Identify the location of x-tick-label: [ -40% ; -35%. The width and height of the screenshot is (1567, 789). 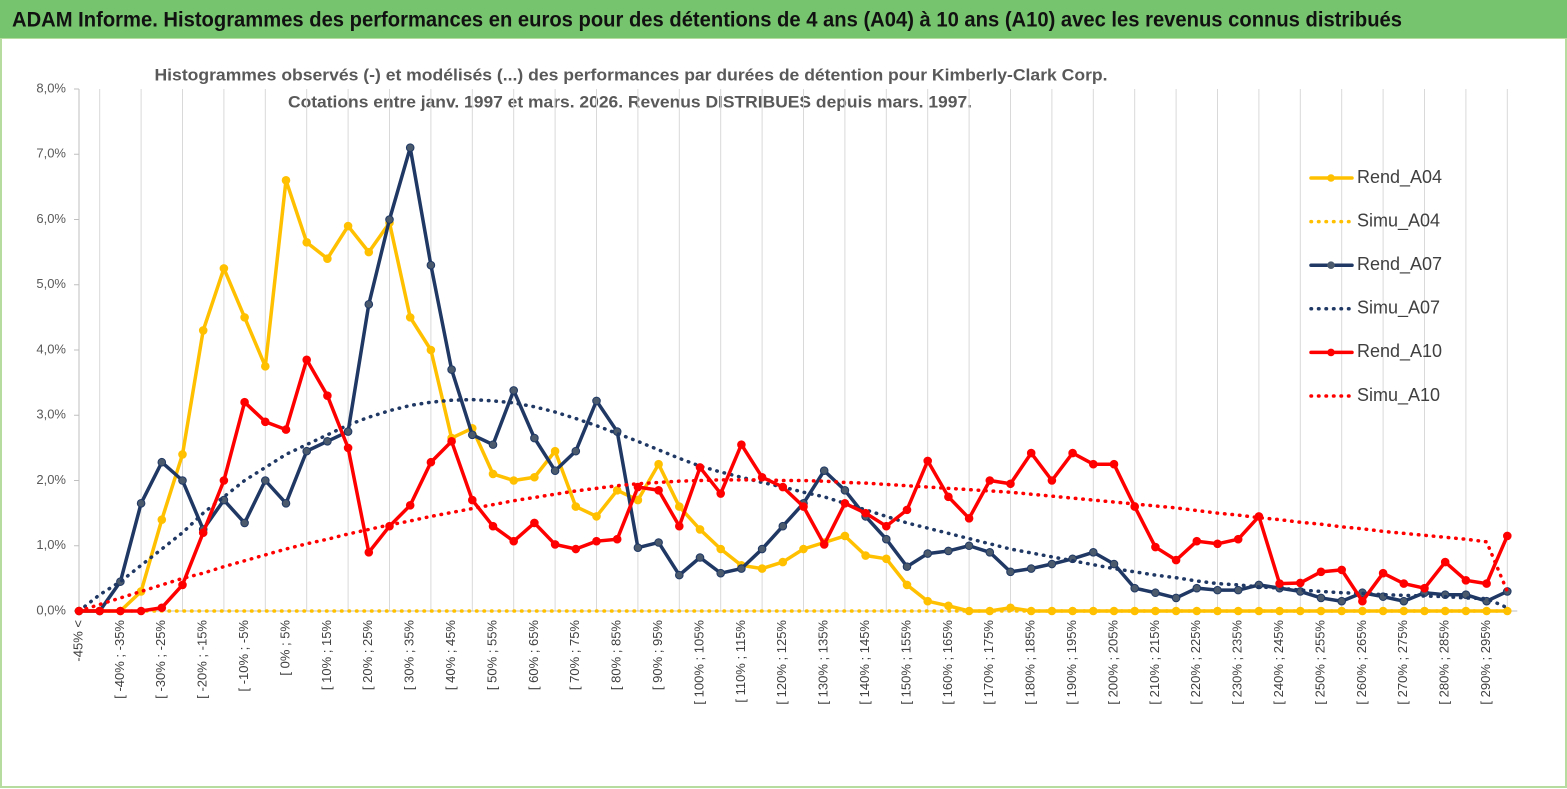
(119, 659).